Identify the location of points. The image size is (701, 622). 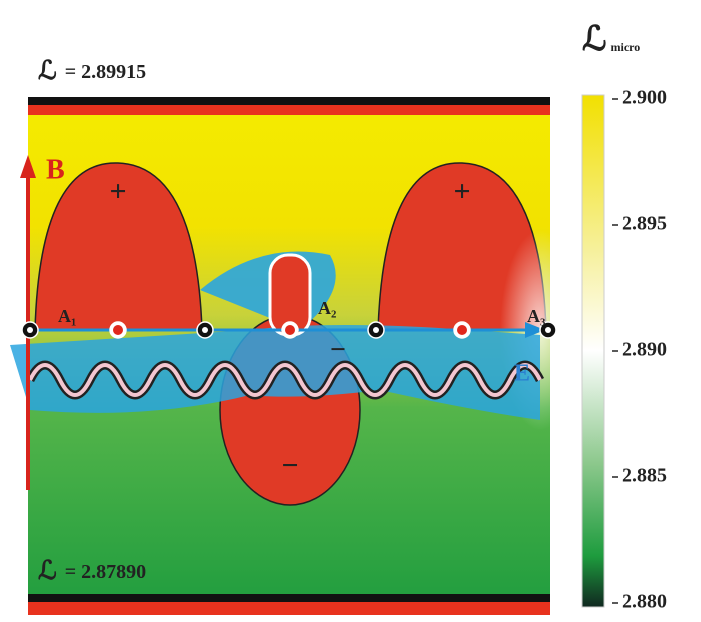
(289, 330).